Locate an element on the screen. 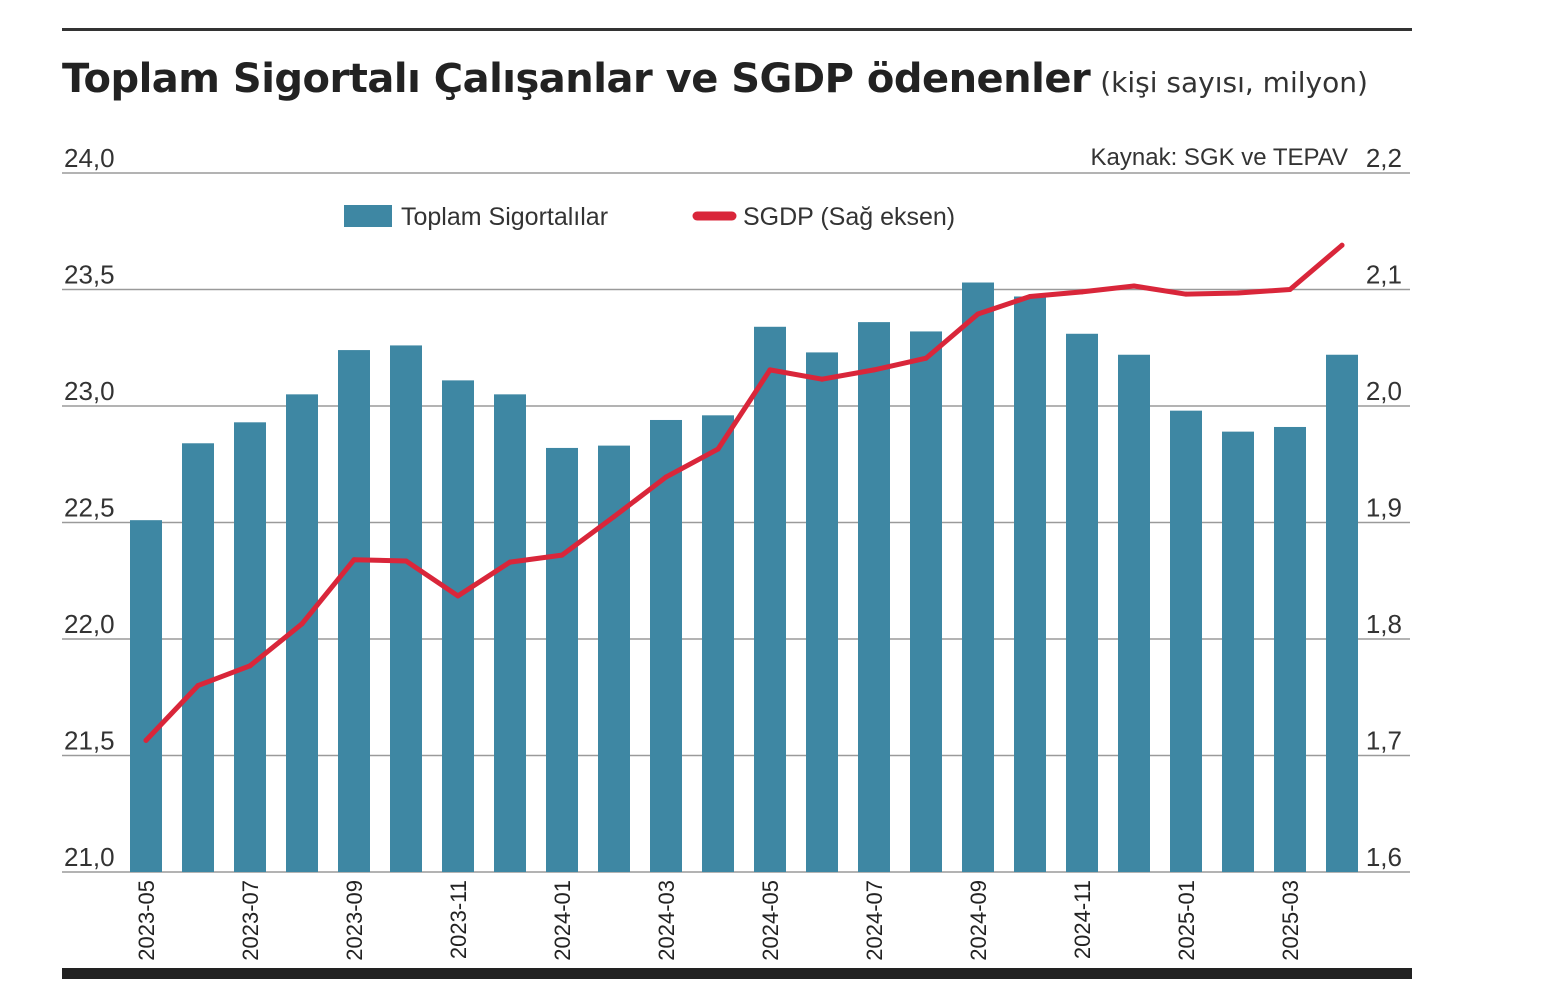 This screenshot has width=1566, height=996. left-axis: 21,0 21,5 22,0 22,5 23,0 23,5 24,0 is located at coordinates (89, 507).